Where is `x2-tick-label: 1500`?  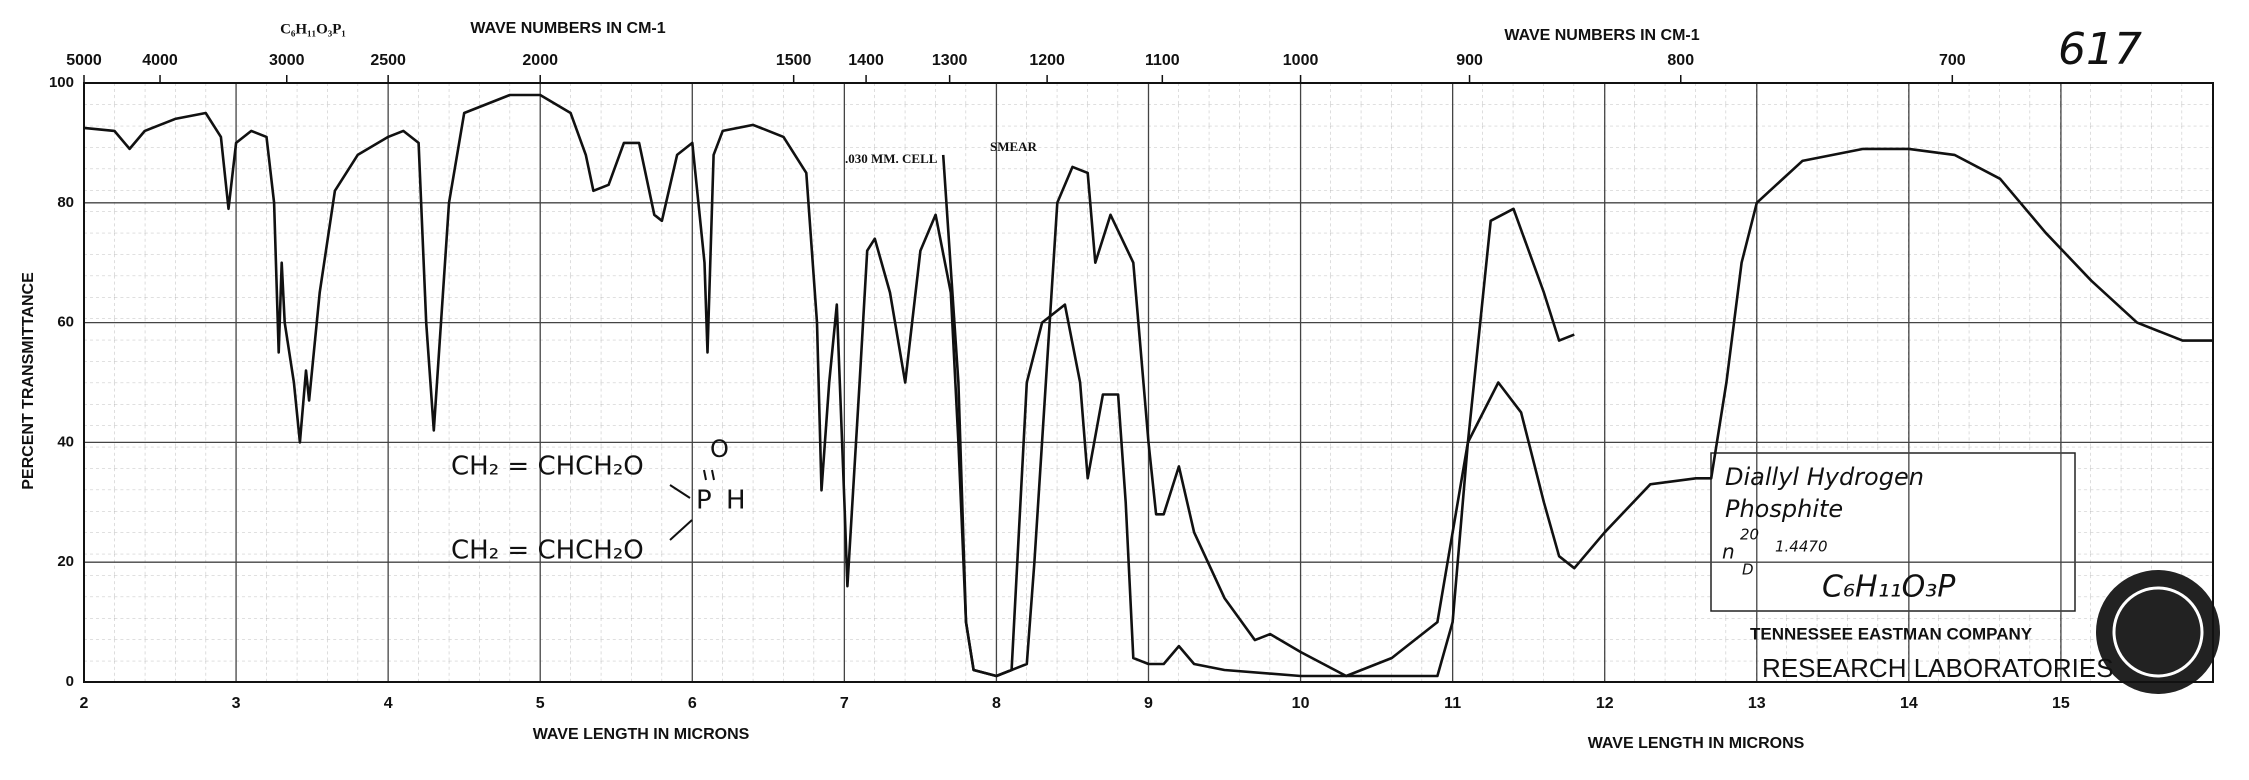
x2-tick-label: 1500 is located at coordinates (794, 60).